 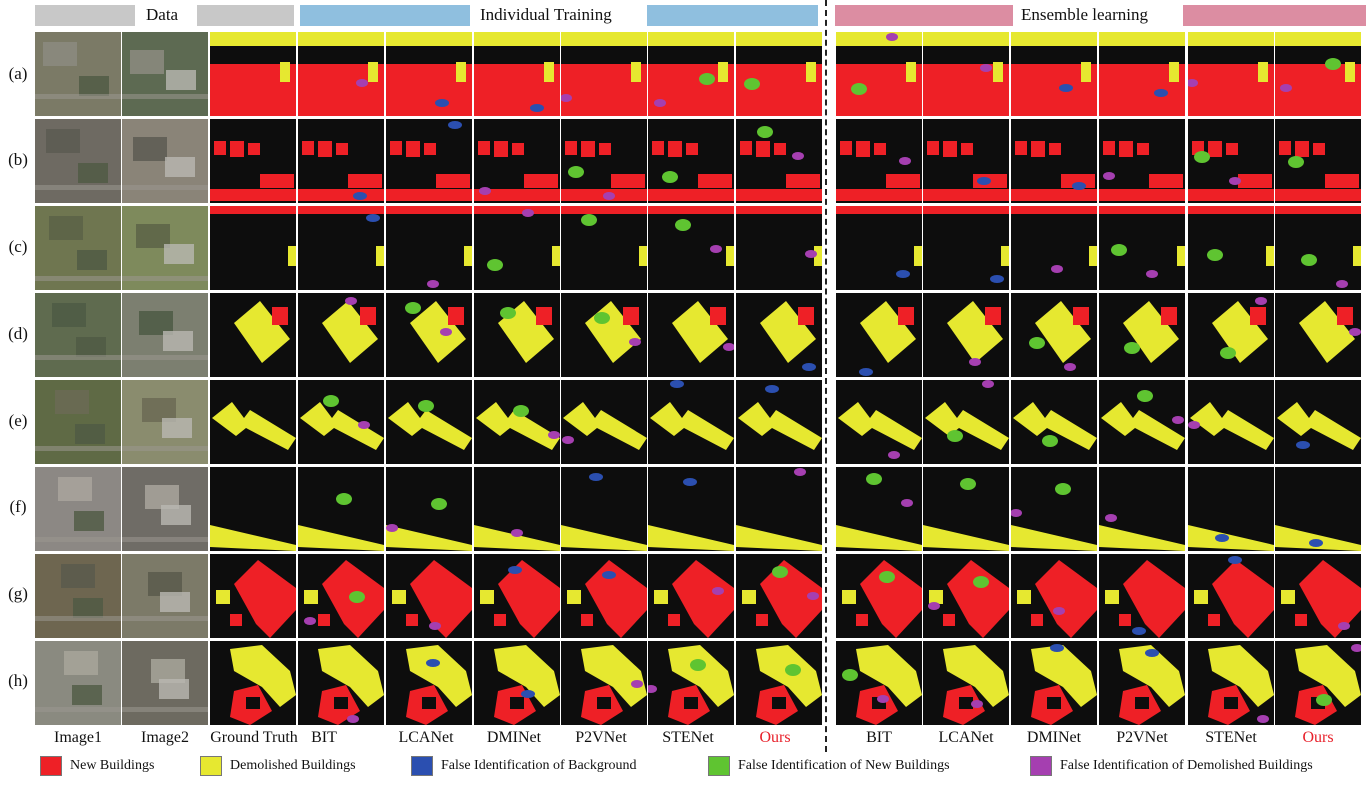 I want to click on cell-d-ind-bit, so click(x=341, y=335).